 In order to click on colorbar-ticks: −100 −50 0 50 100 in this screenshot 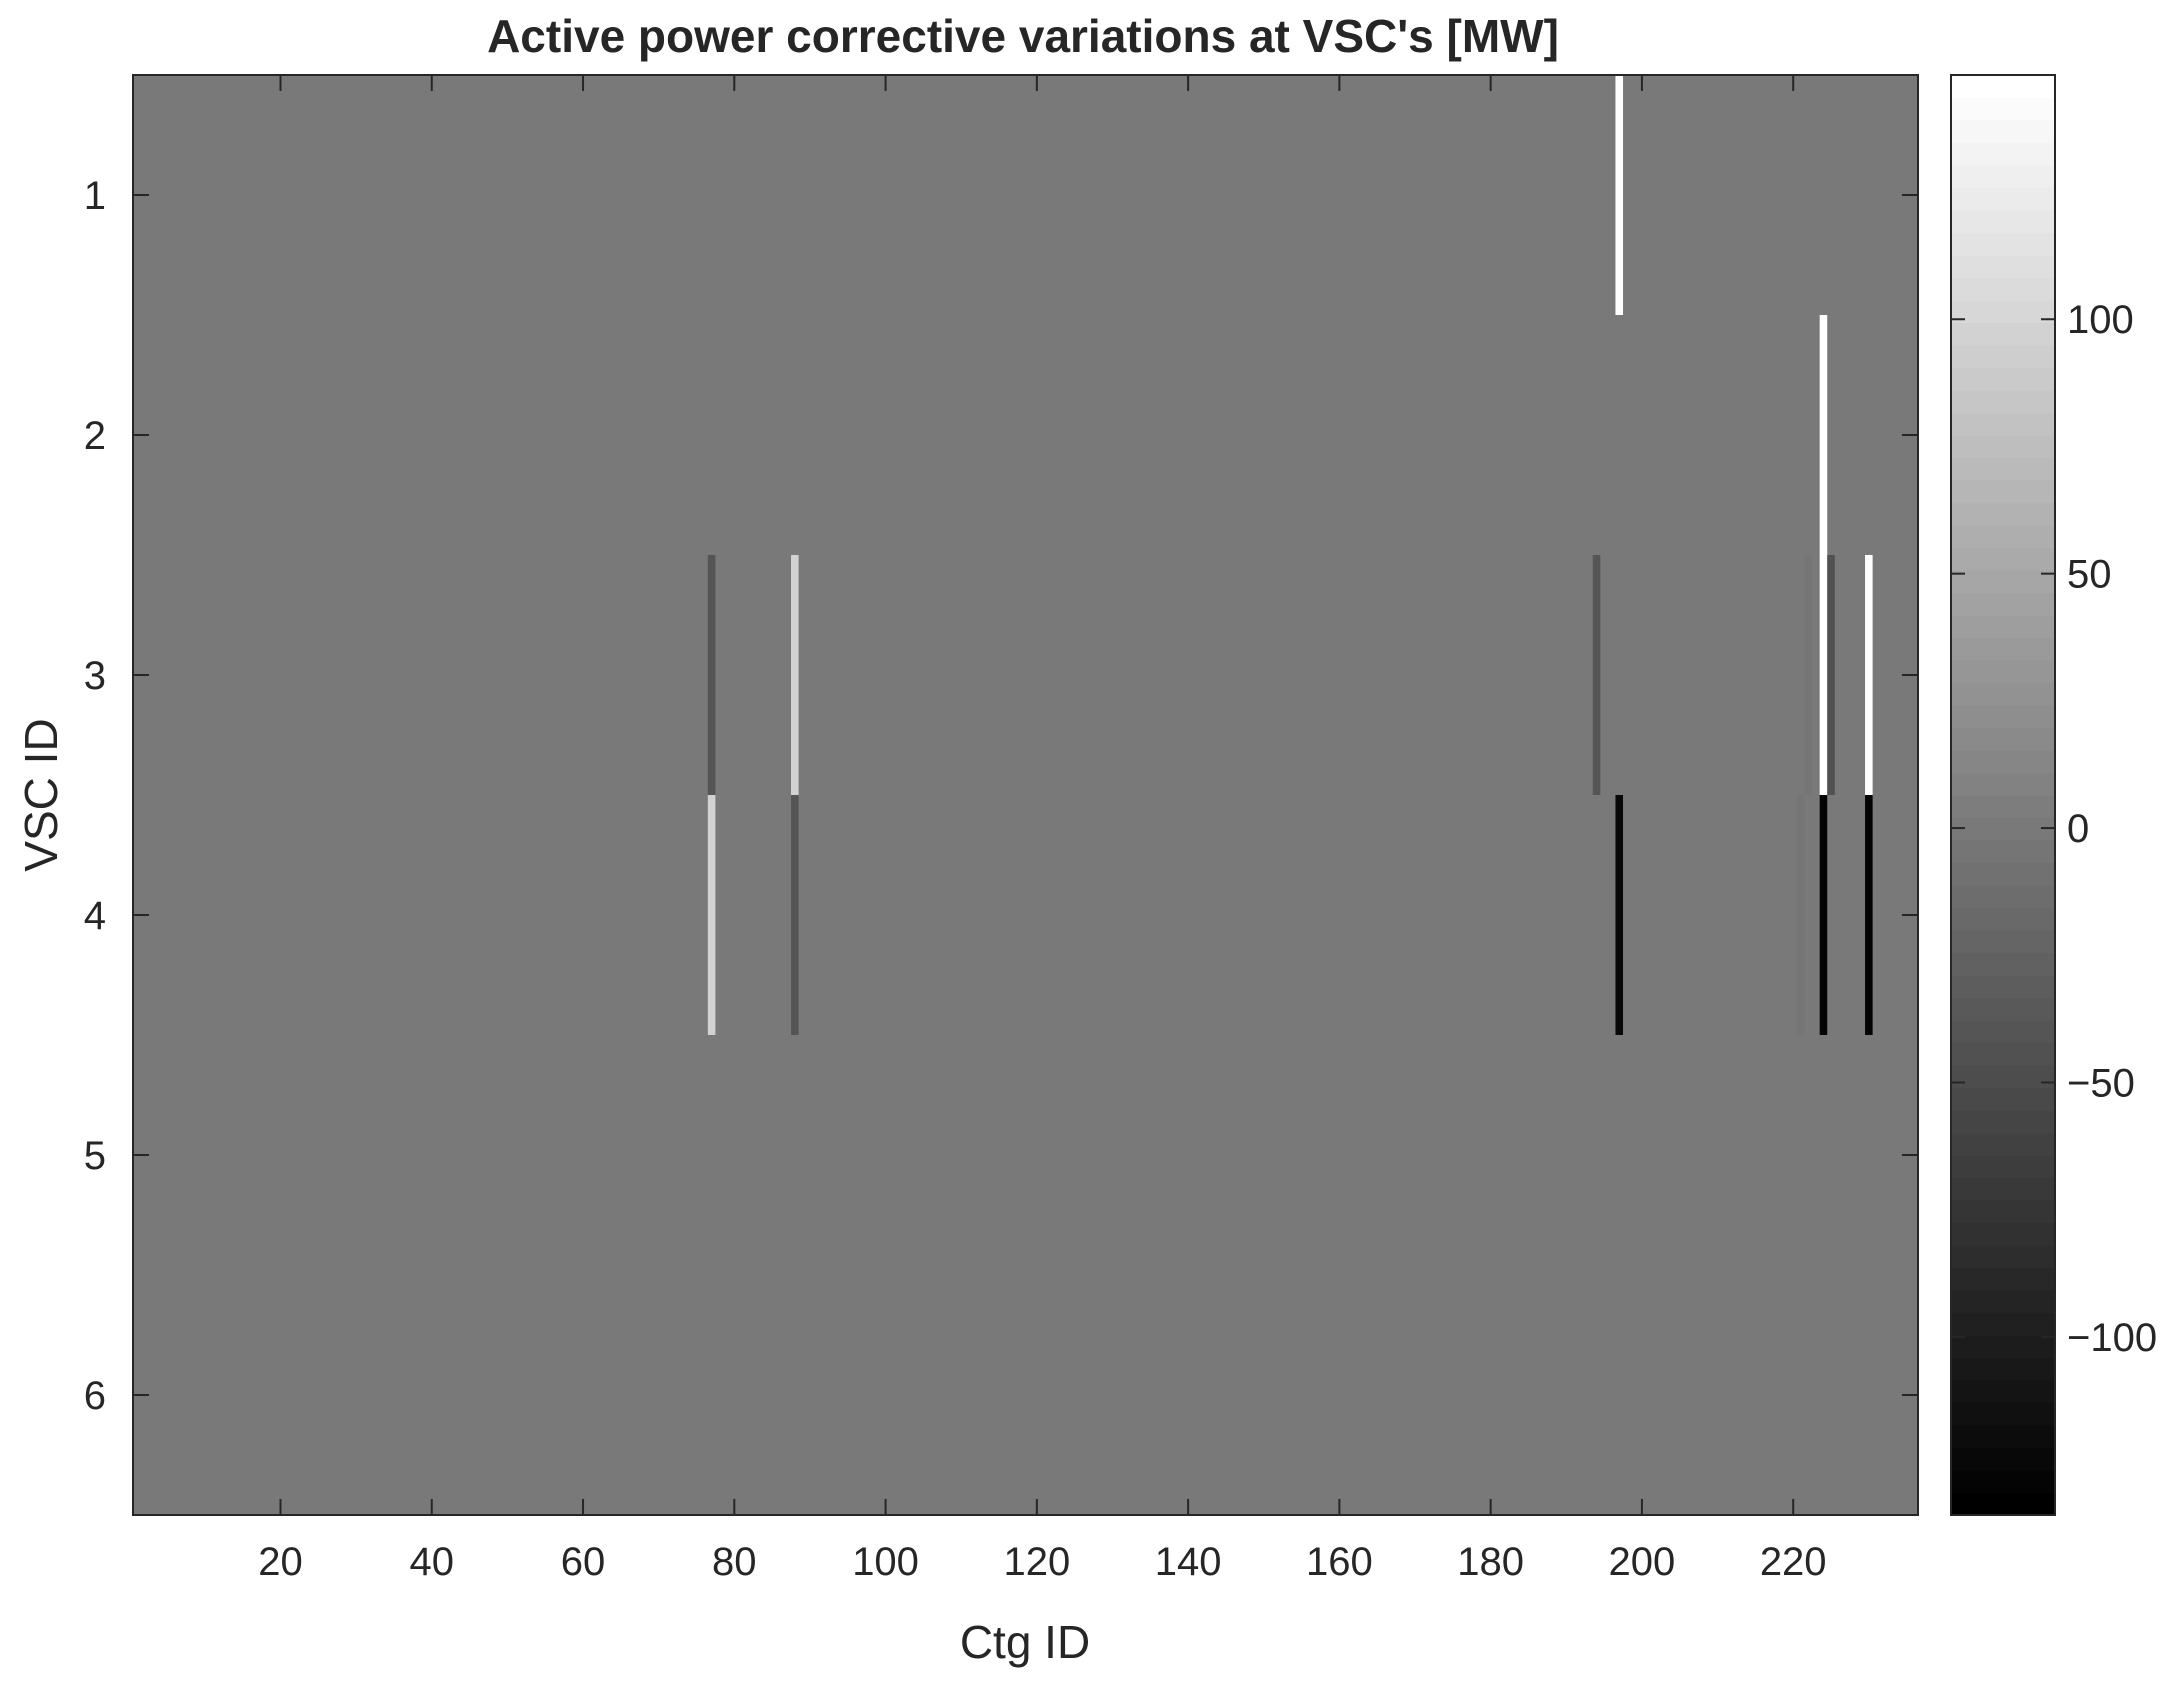, I will do `click(2054, 829)`.